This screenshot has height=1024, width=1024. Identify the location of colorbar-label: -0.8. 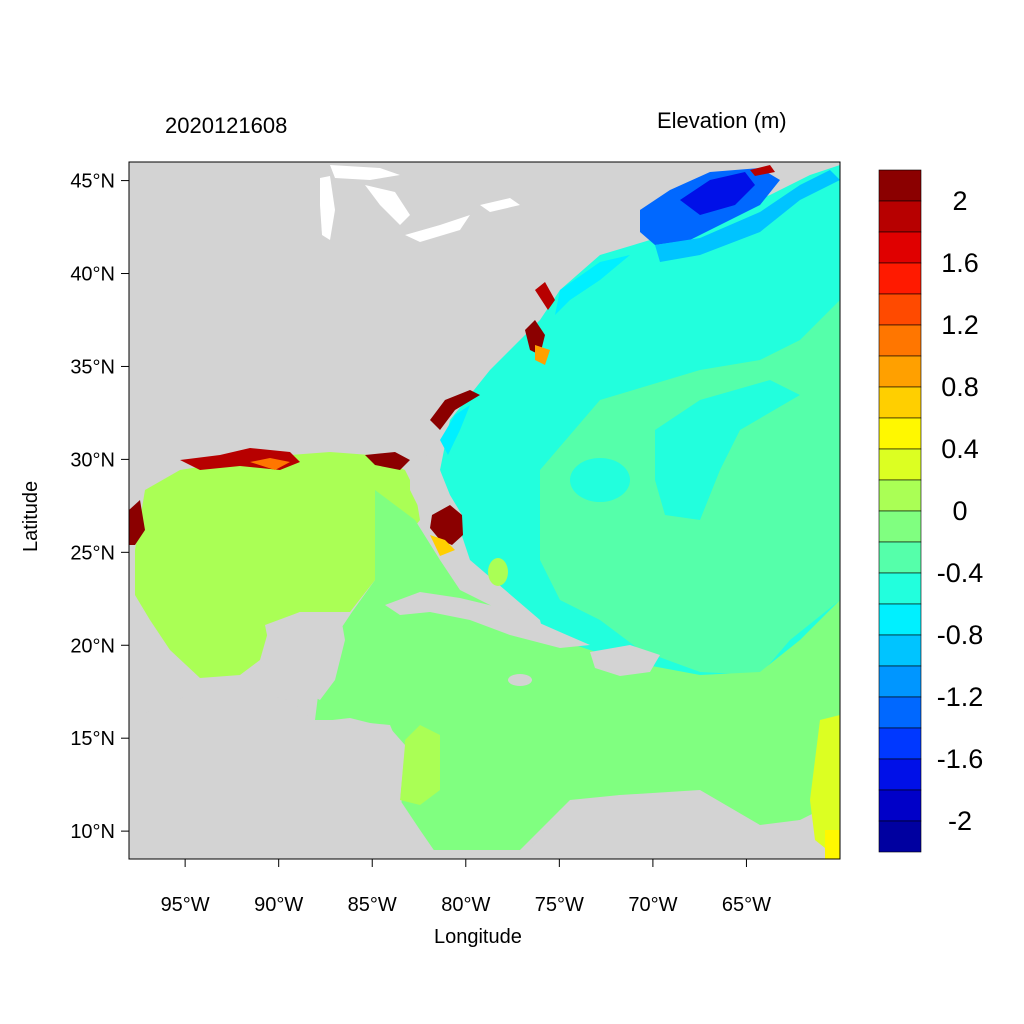
(960, 635).